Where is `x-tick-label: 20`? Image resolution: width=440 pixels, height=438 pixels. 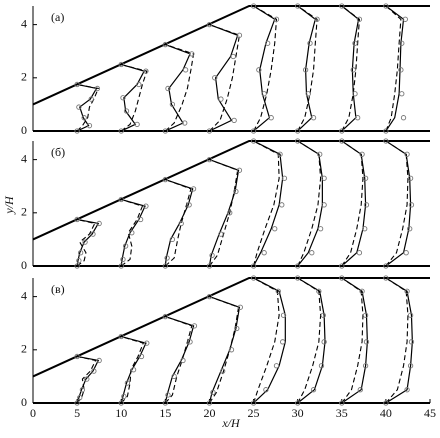
x-tick-label: 20 is located at coordinates (209, 413).